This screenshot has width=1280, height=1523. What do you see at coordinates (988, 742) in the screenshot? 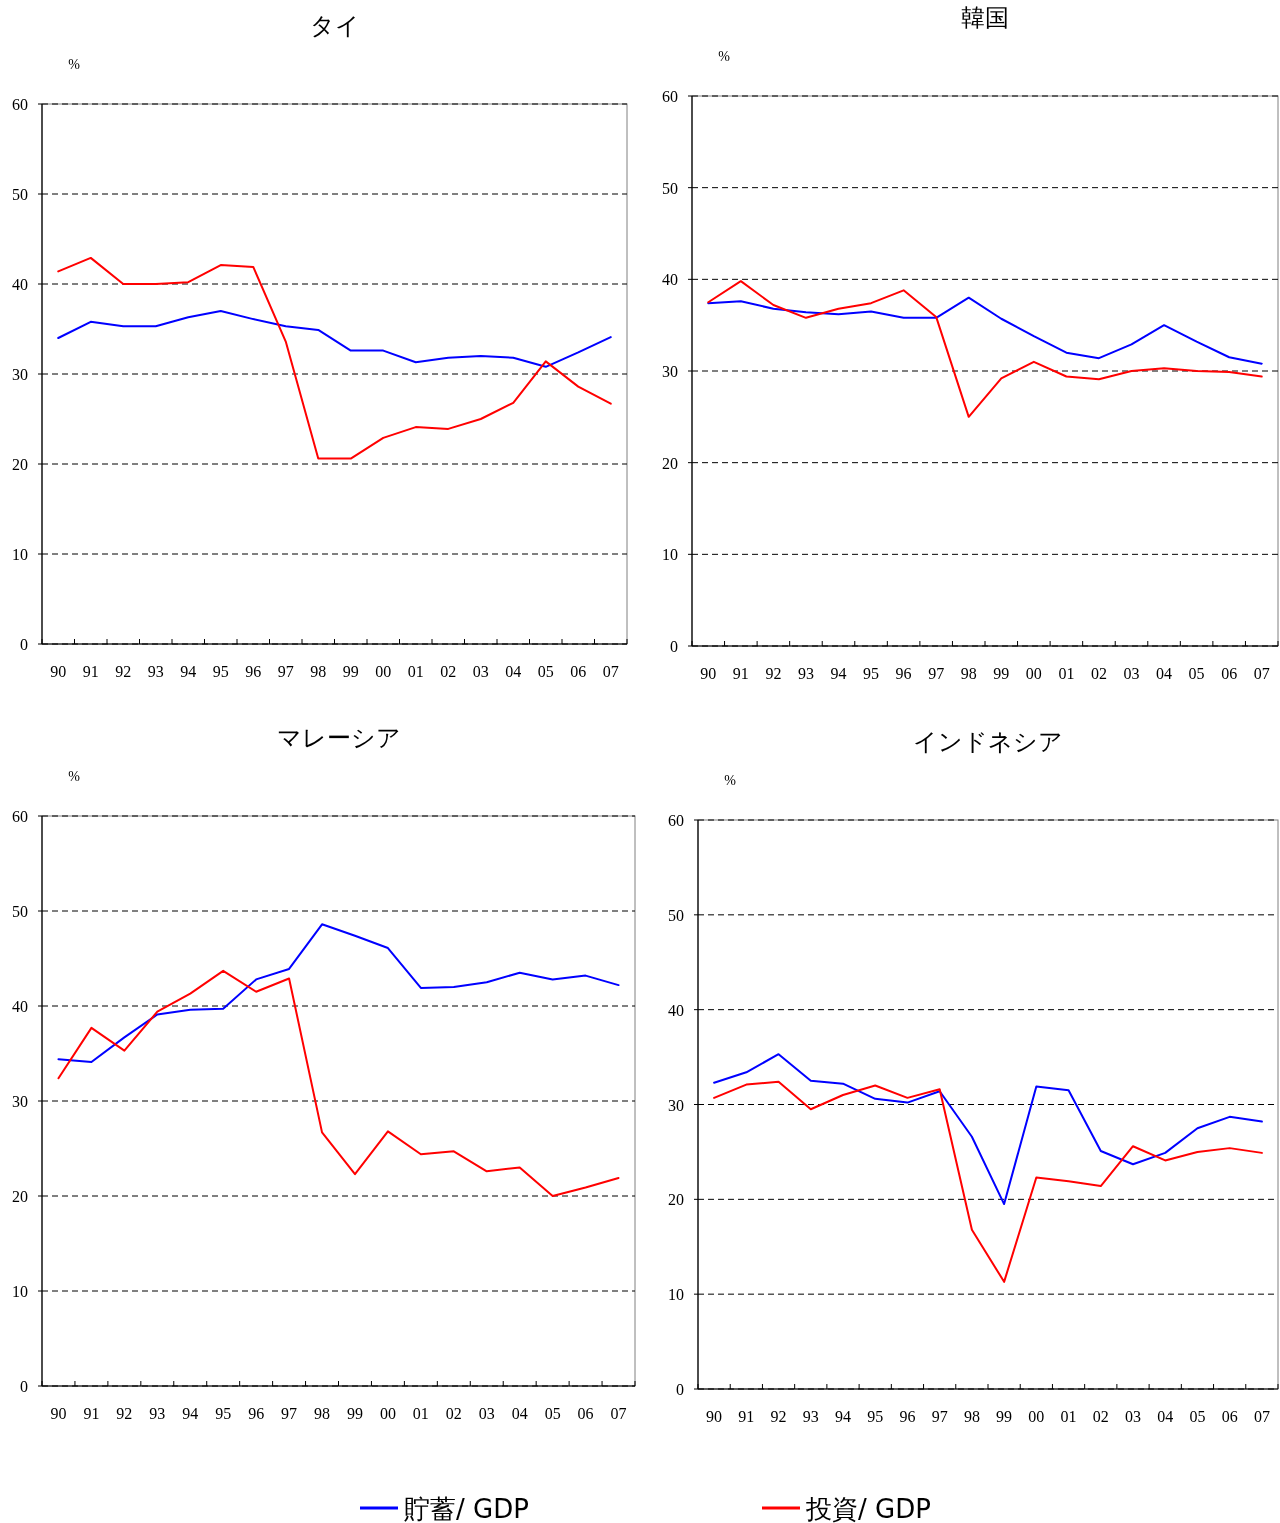
I see `chart-title: インドネシア` at bounding box center [988, 742].